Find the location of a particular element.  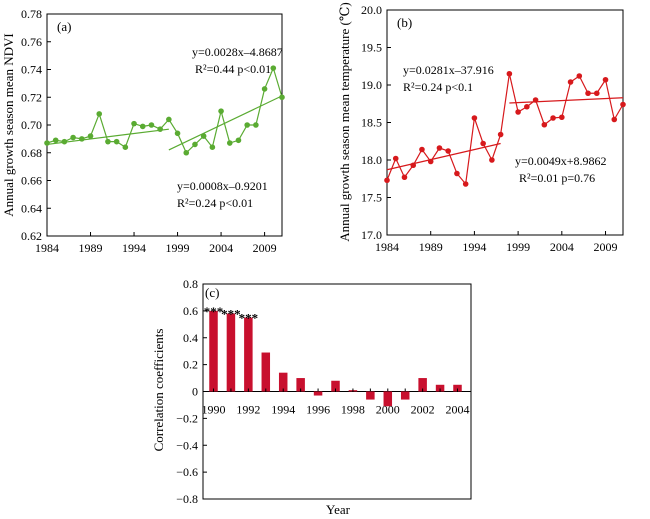

y-tick-label: 0.76 is located at coordinates (31, 42).